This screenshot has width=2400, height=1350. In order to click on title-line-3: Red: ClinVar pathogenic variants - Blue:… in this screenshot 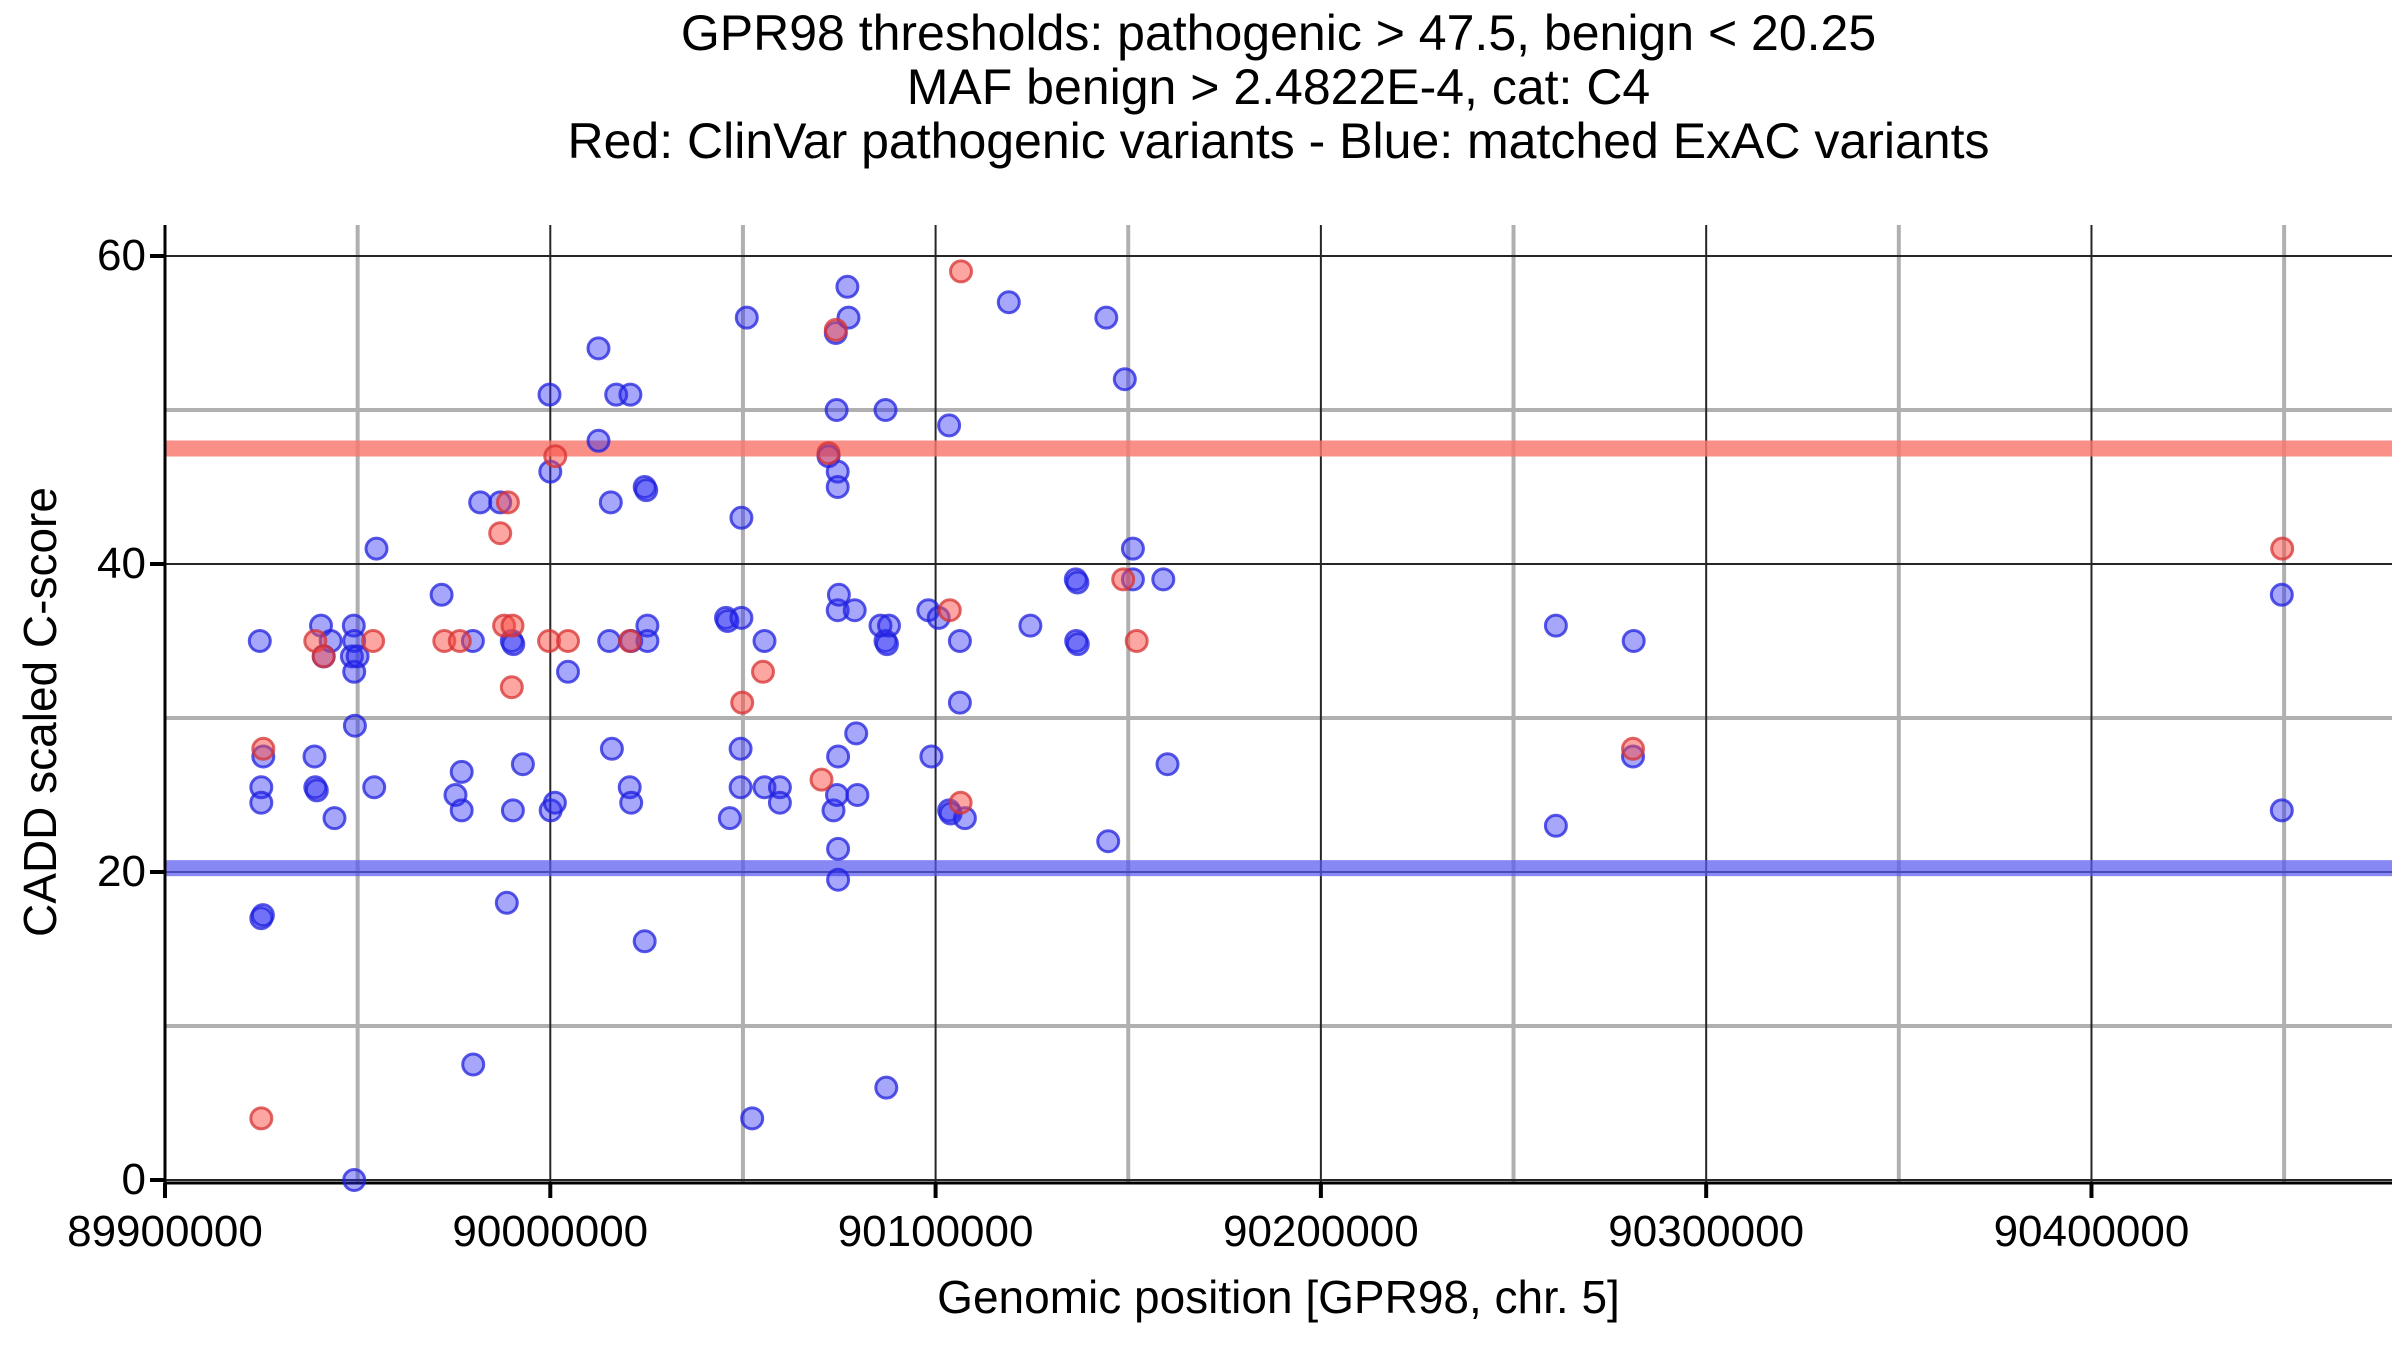, I will do `click(1278, 141)`.